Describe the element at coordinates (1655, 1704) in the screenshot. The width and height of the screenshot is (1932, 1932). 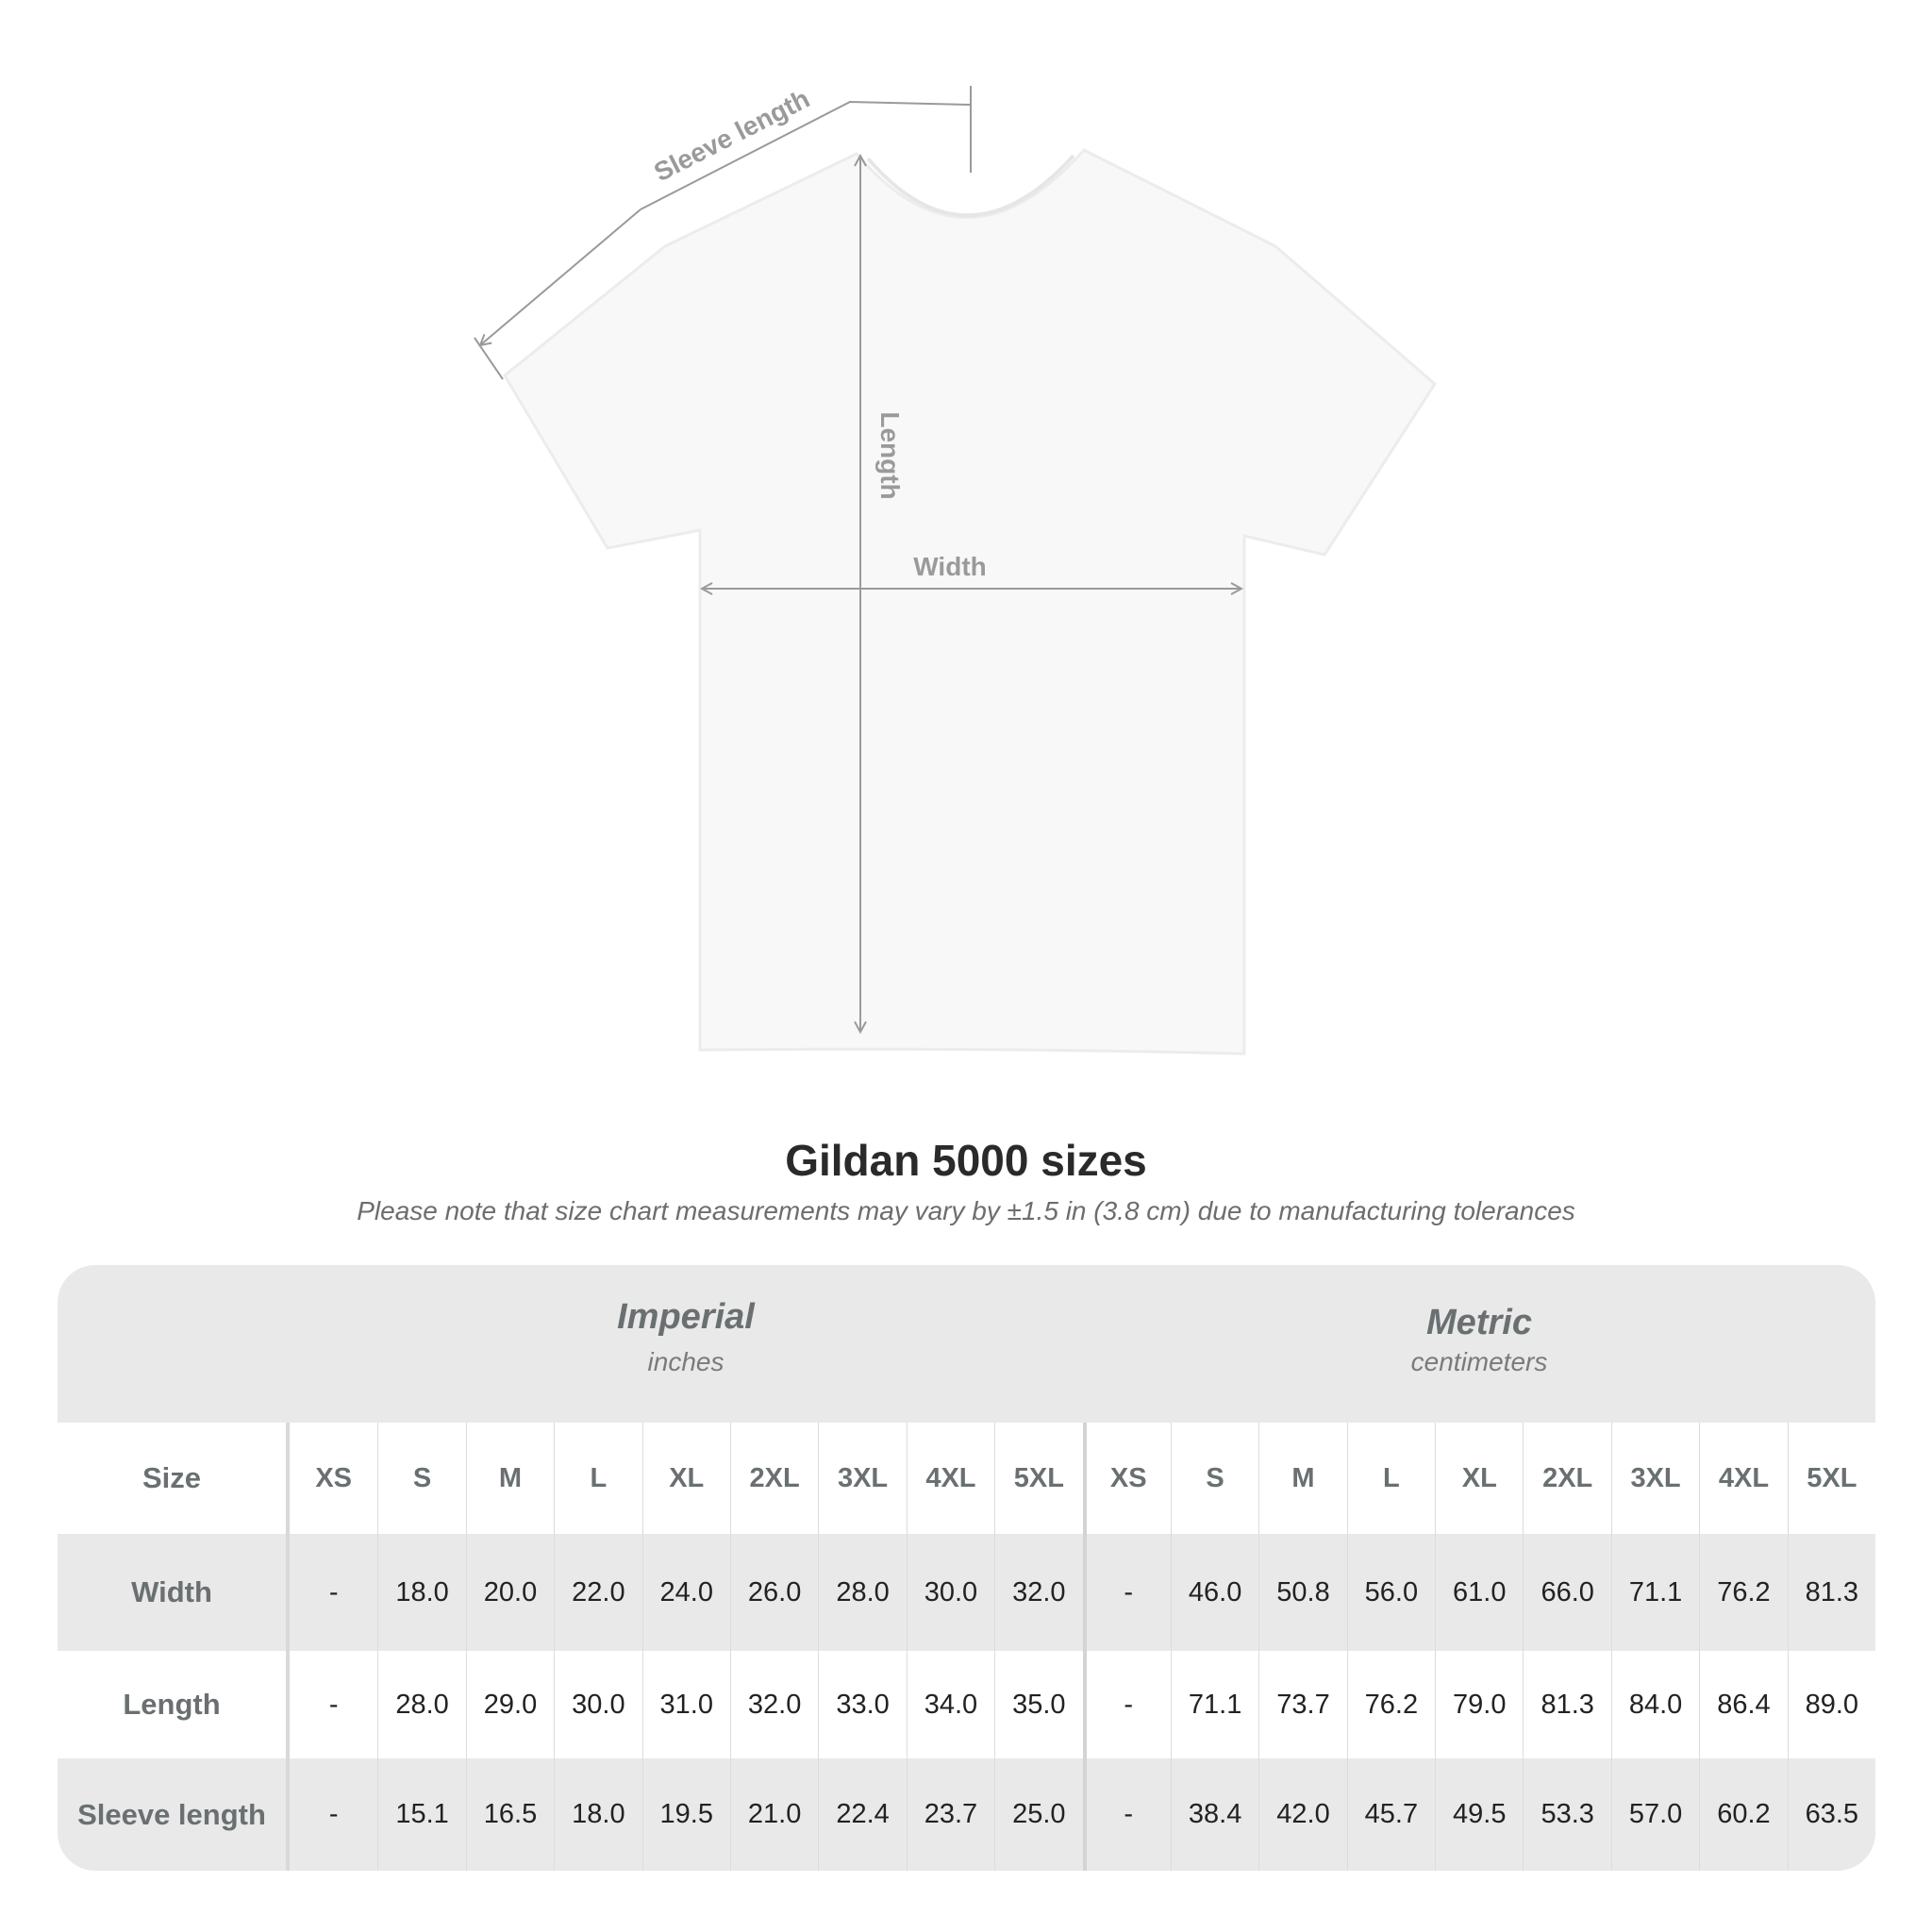
I see `metric-value-cell: 84.0` at that location.